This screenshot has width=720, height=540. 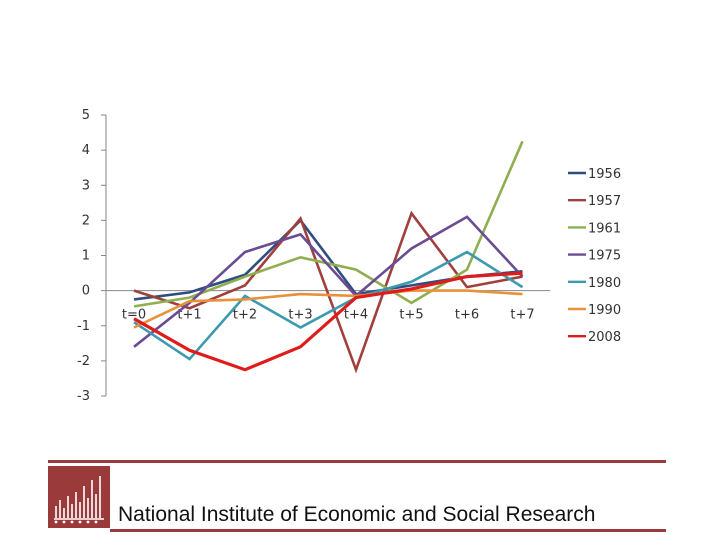 What do you see at coordinates (79, 497) in the screenshot?
I see `niesr-logo` at bounding box center [79, 497].